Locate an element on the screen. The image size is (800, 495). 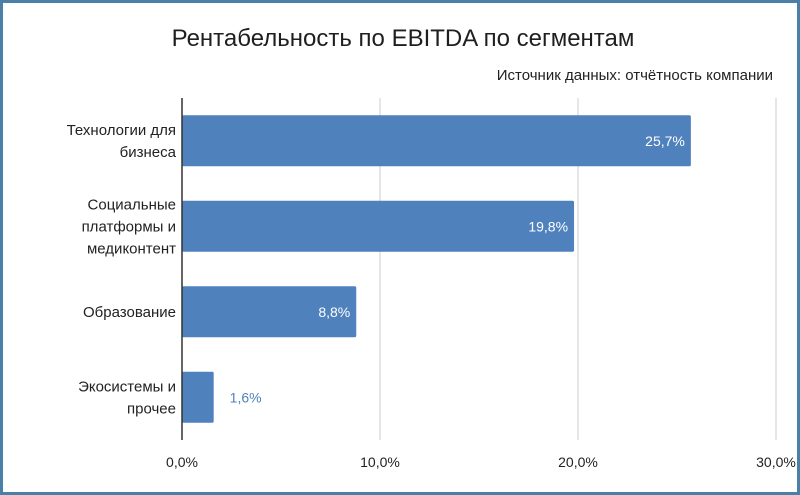
category-label: Образование is located at coordinates (129, 312).